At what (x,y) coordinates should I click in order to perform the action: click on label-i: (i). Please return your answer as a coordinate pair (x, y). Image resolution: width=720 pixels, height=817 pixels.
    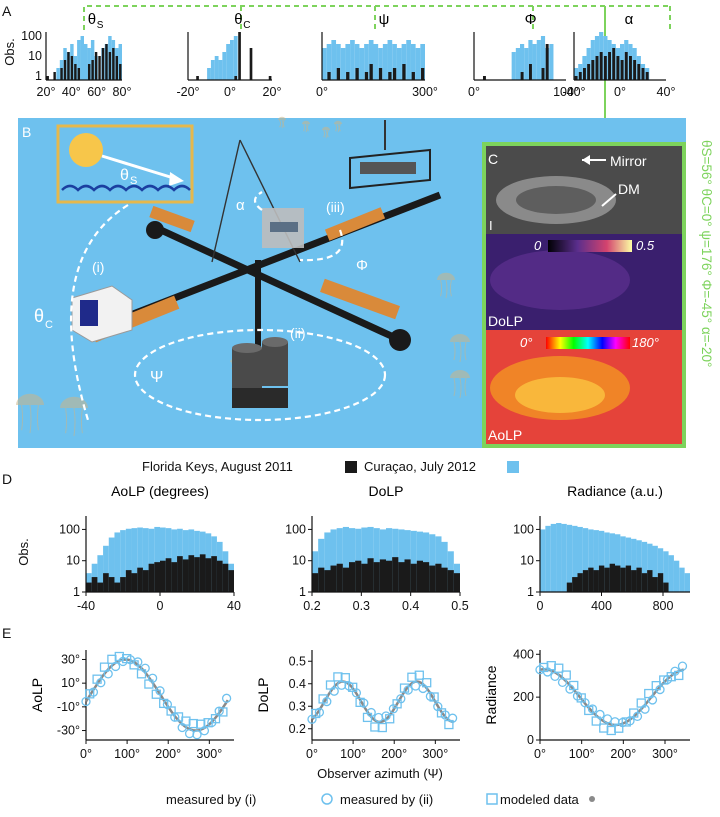
    Looking at the image, I should click on (98, 267).